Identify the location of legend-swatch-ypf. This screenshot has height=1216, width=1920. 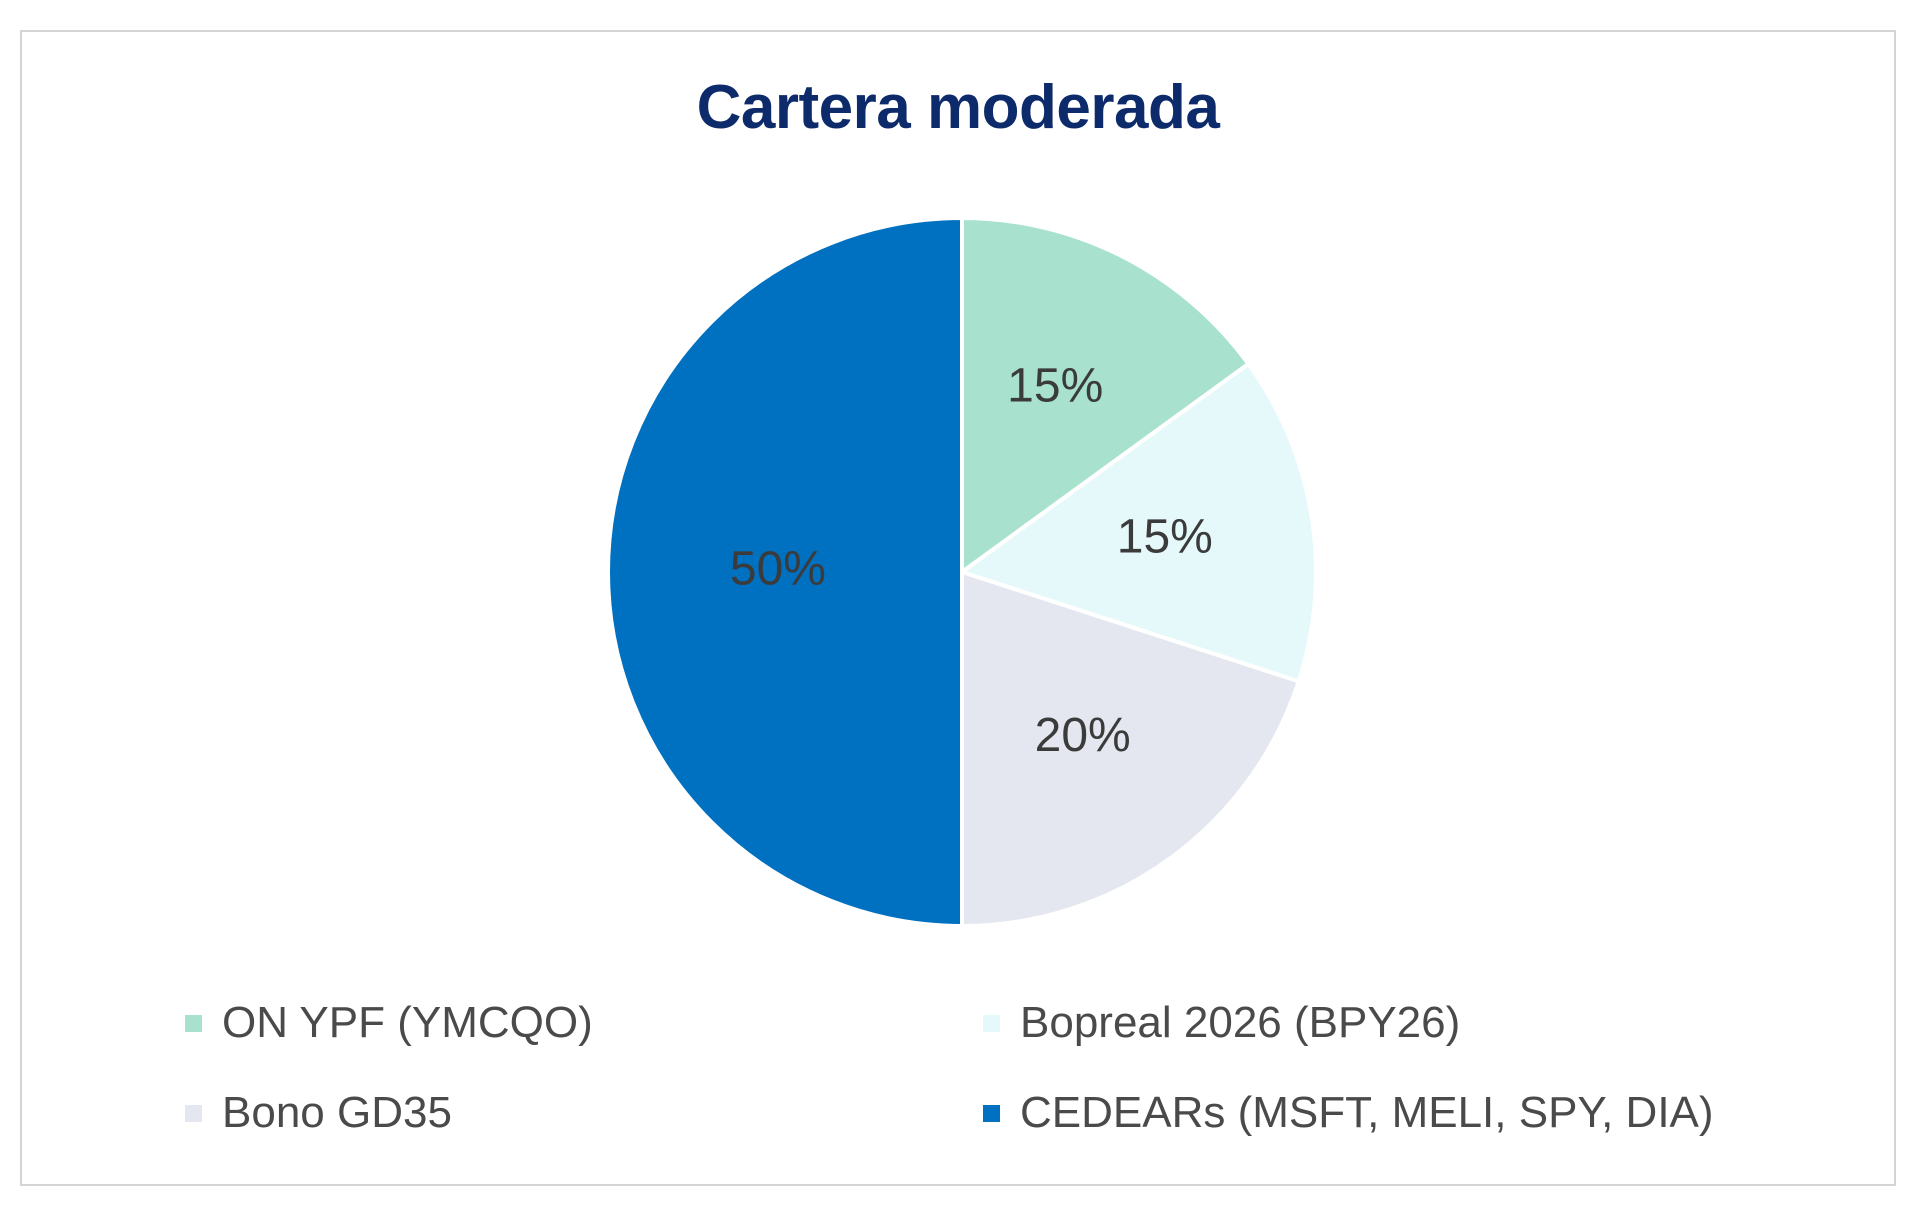
(193, 1023).